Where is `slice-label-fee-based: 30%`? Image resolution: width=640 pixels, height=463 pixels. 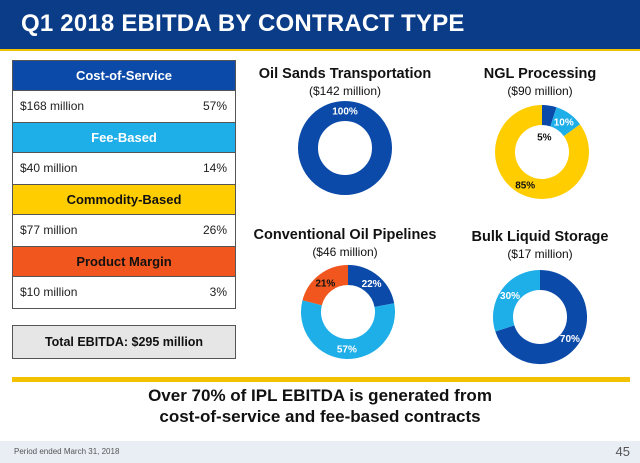 slice-label-fee-based: 30% is located at coordinates (510, 296).